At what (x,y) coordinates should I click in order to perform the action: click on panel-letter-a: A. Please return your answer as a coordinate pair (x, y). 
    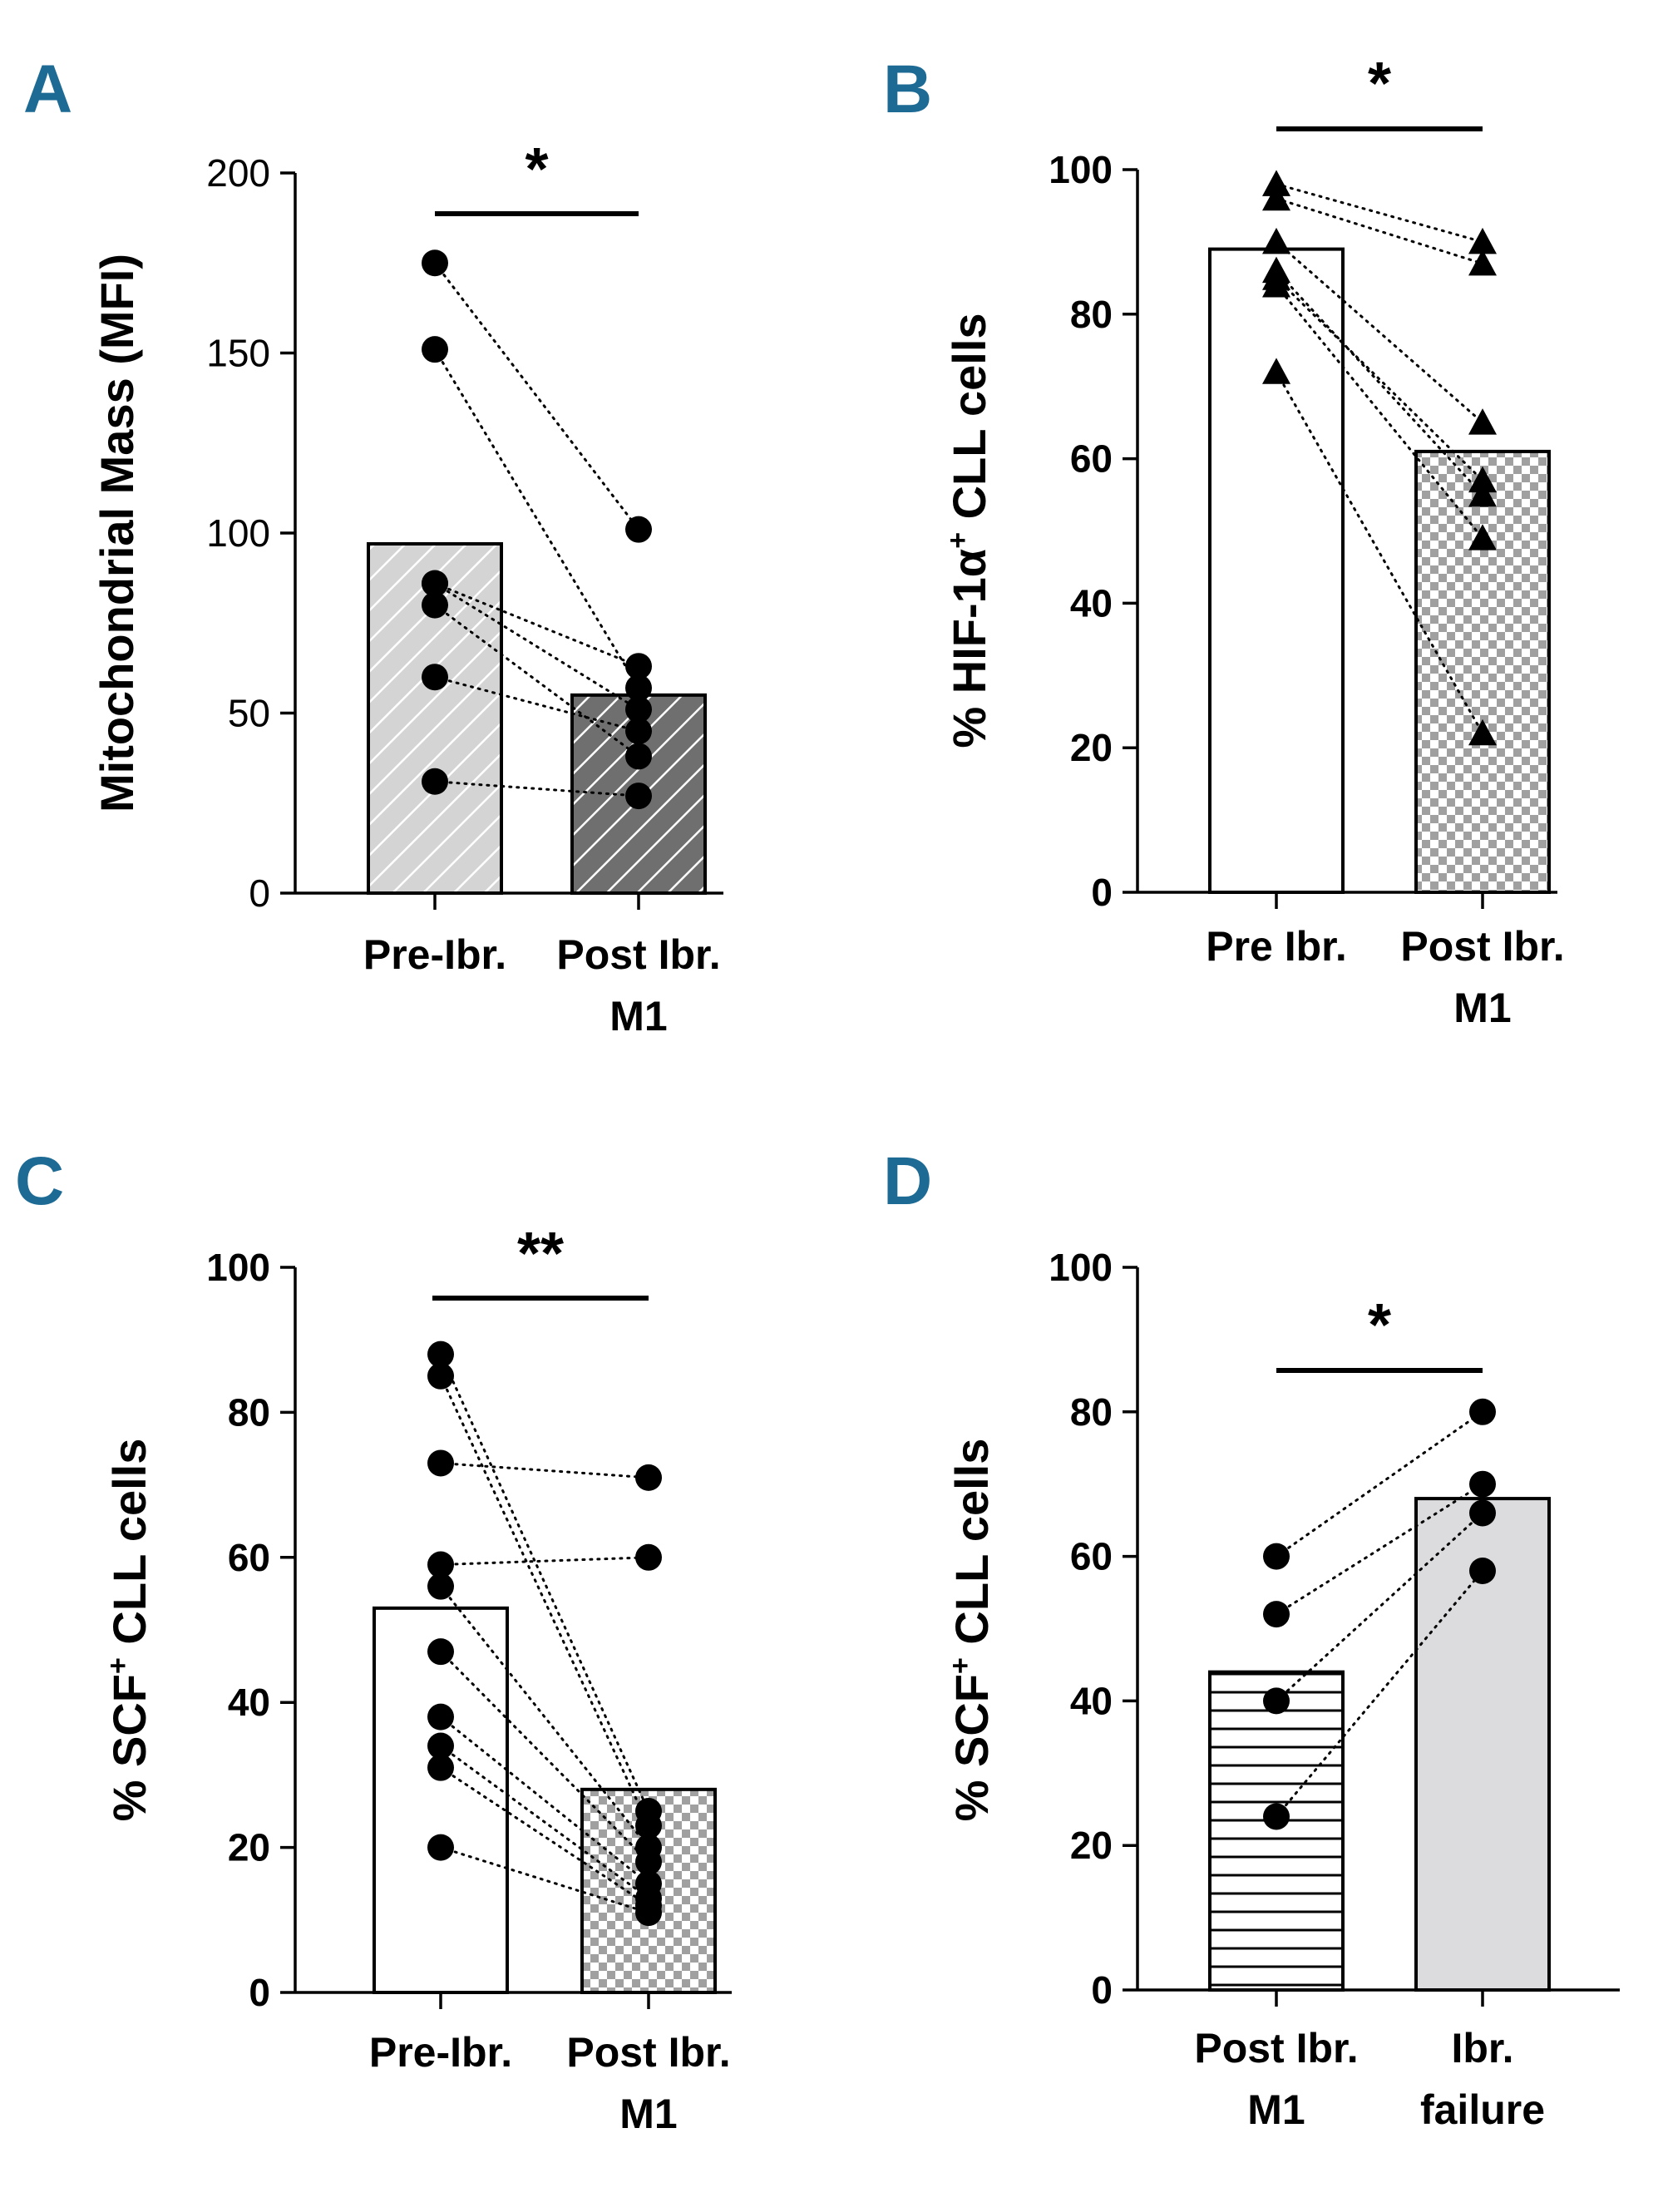
    Looking at the image, I should click on (47, 89).